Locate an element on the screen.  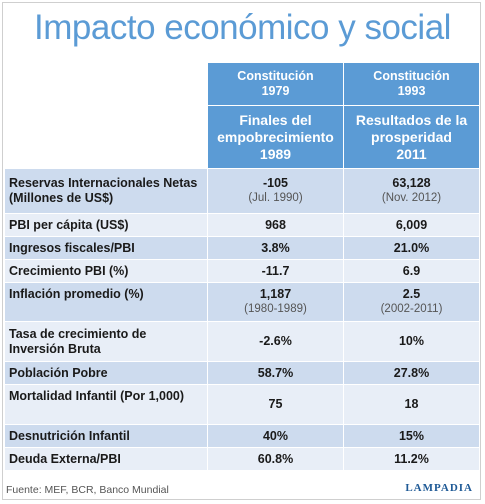
row-value-1993: 18 is located at coordinates (411, 404).